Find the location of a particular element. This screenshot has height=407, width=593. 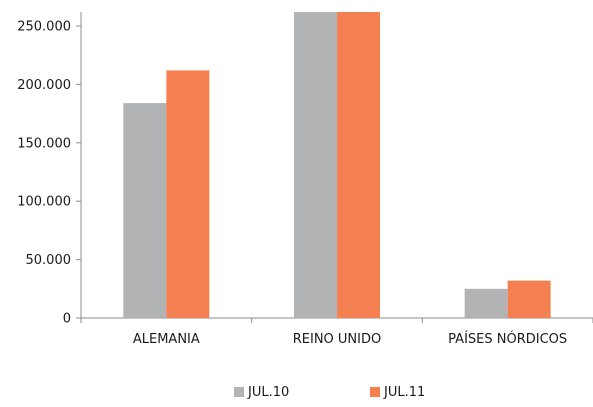

y-tick-label: 150.000 is located at coordinates (44, 143).